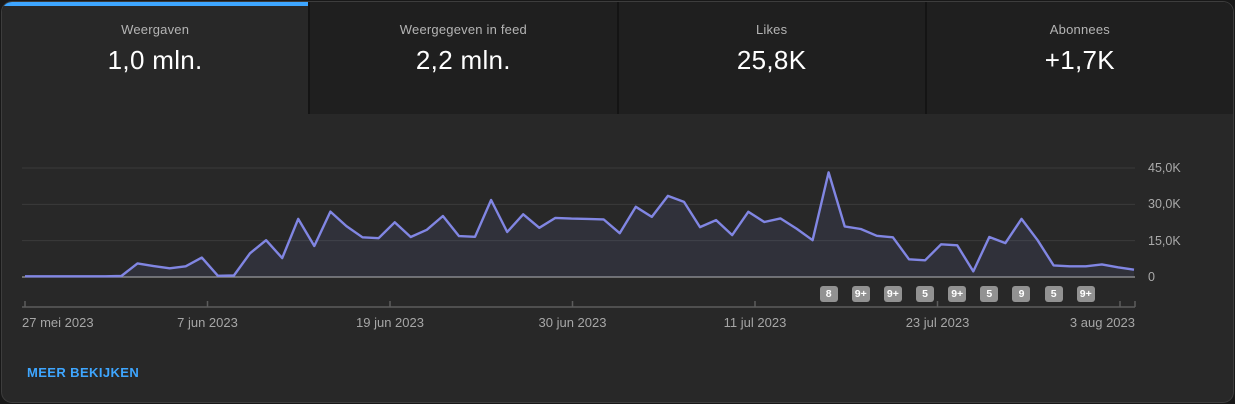  What do you see at coordinates (155, 4) in the screenshot?
I see `active-tab-indicator` at bounding box center [155, 4].